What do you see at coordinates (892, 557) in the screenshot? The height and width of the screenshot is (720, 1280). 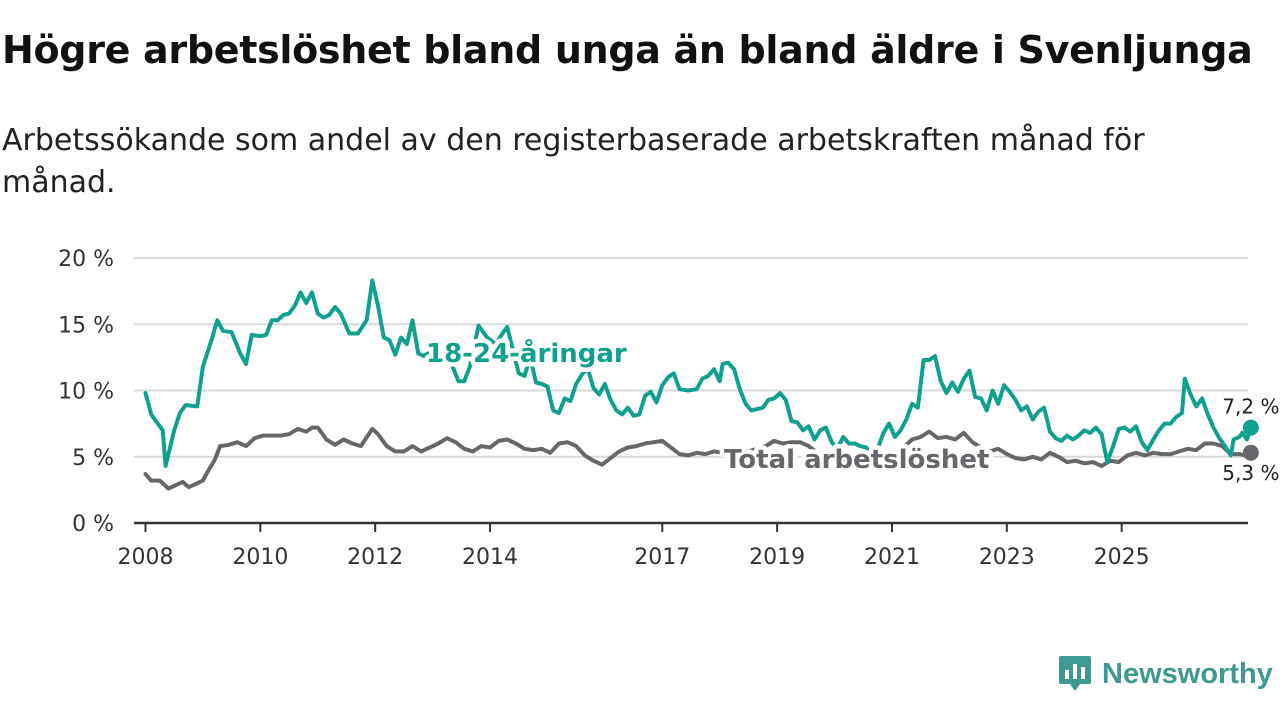 I see `x-tick-label: 2021` at bounding box center [892, 557].